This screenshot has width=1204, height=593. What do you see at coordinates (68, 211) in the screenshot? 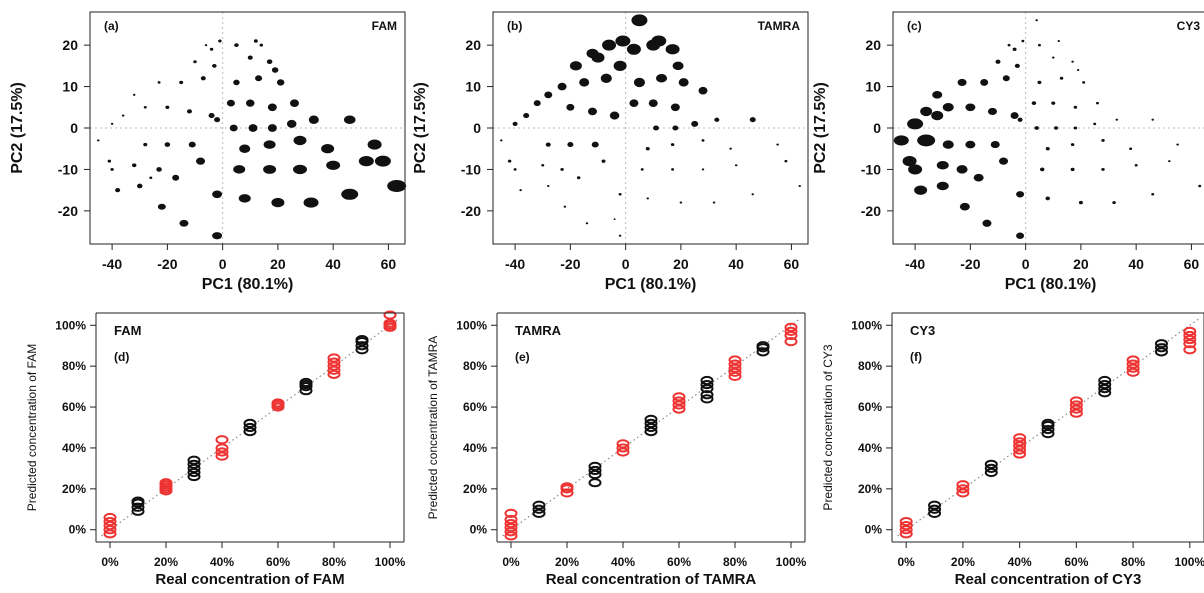
I see `y-tick-label: -20` at bounding box center [68, 211].